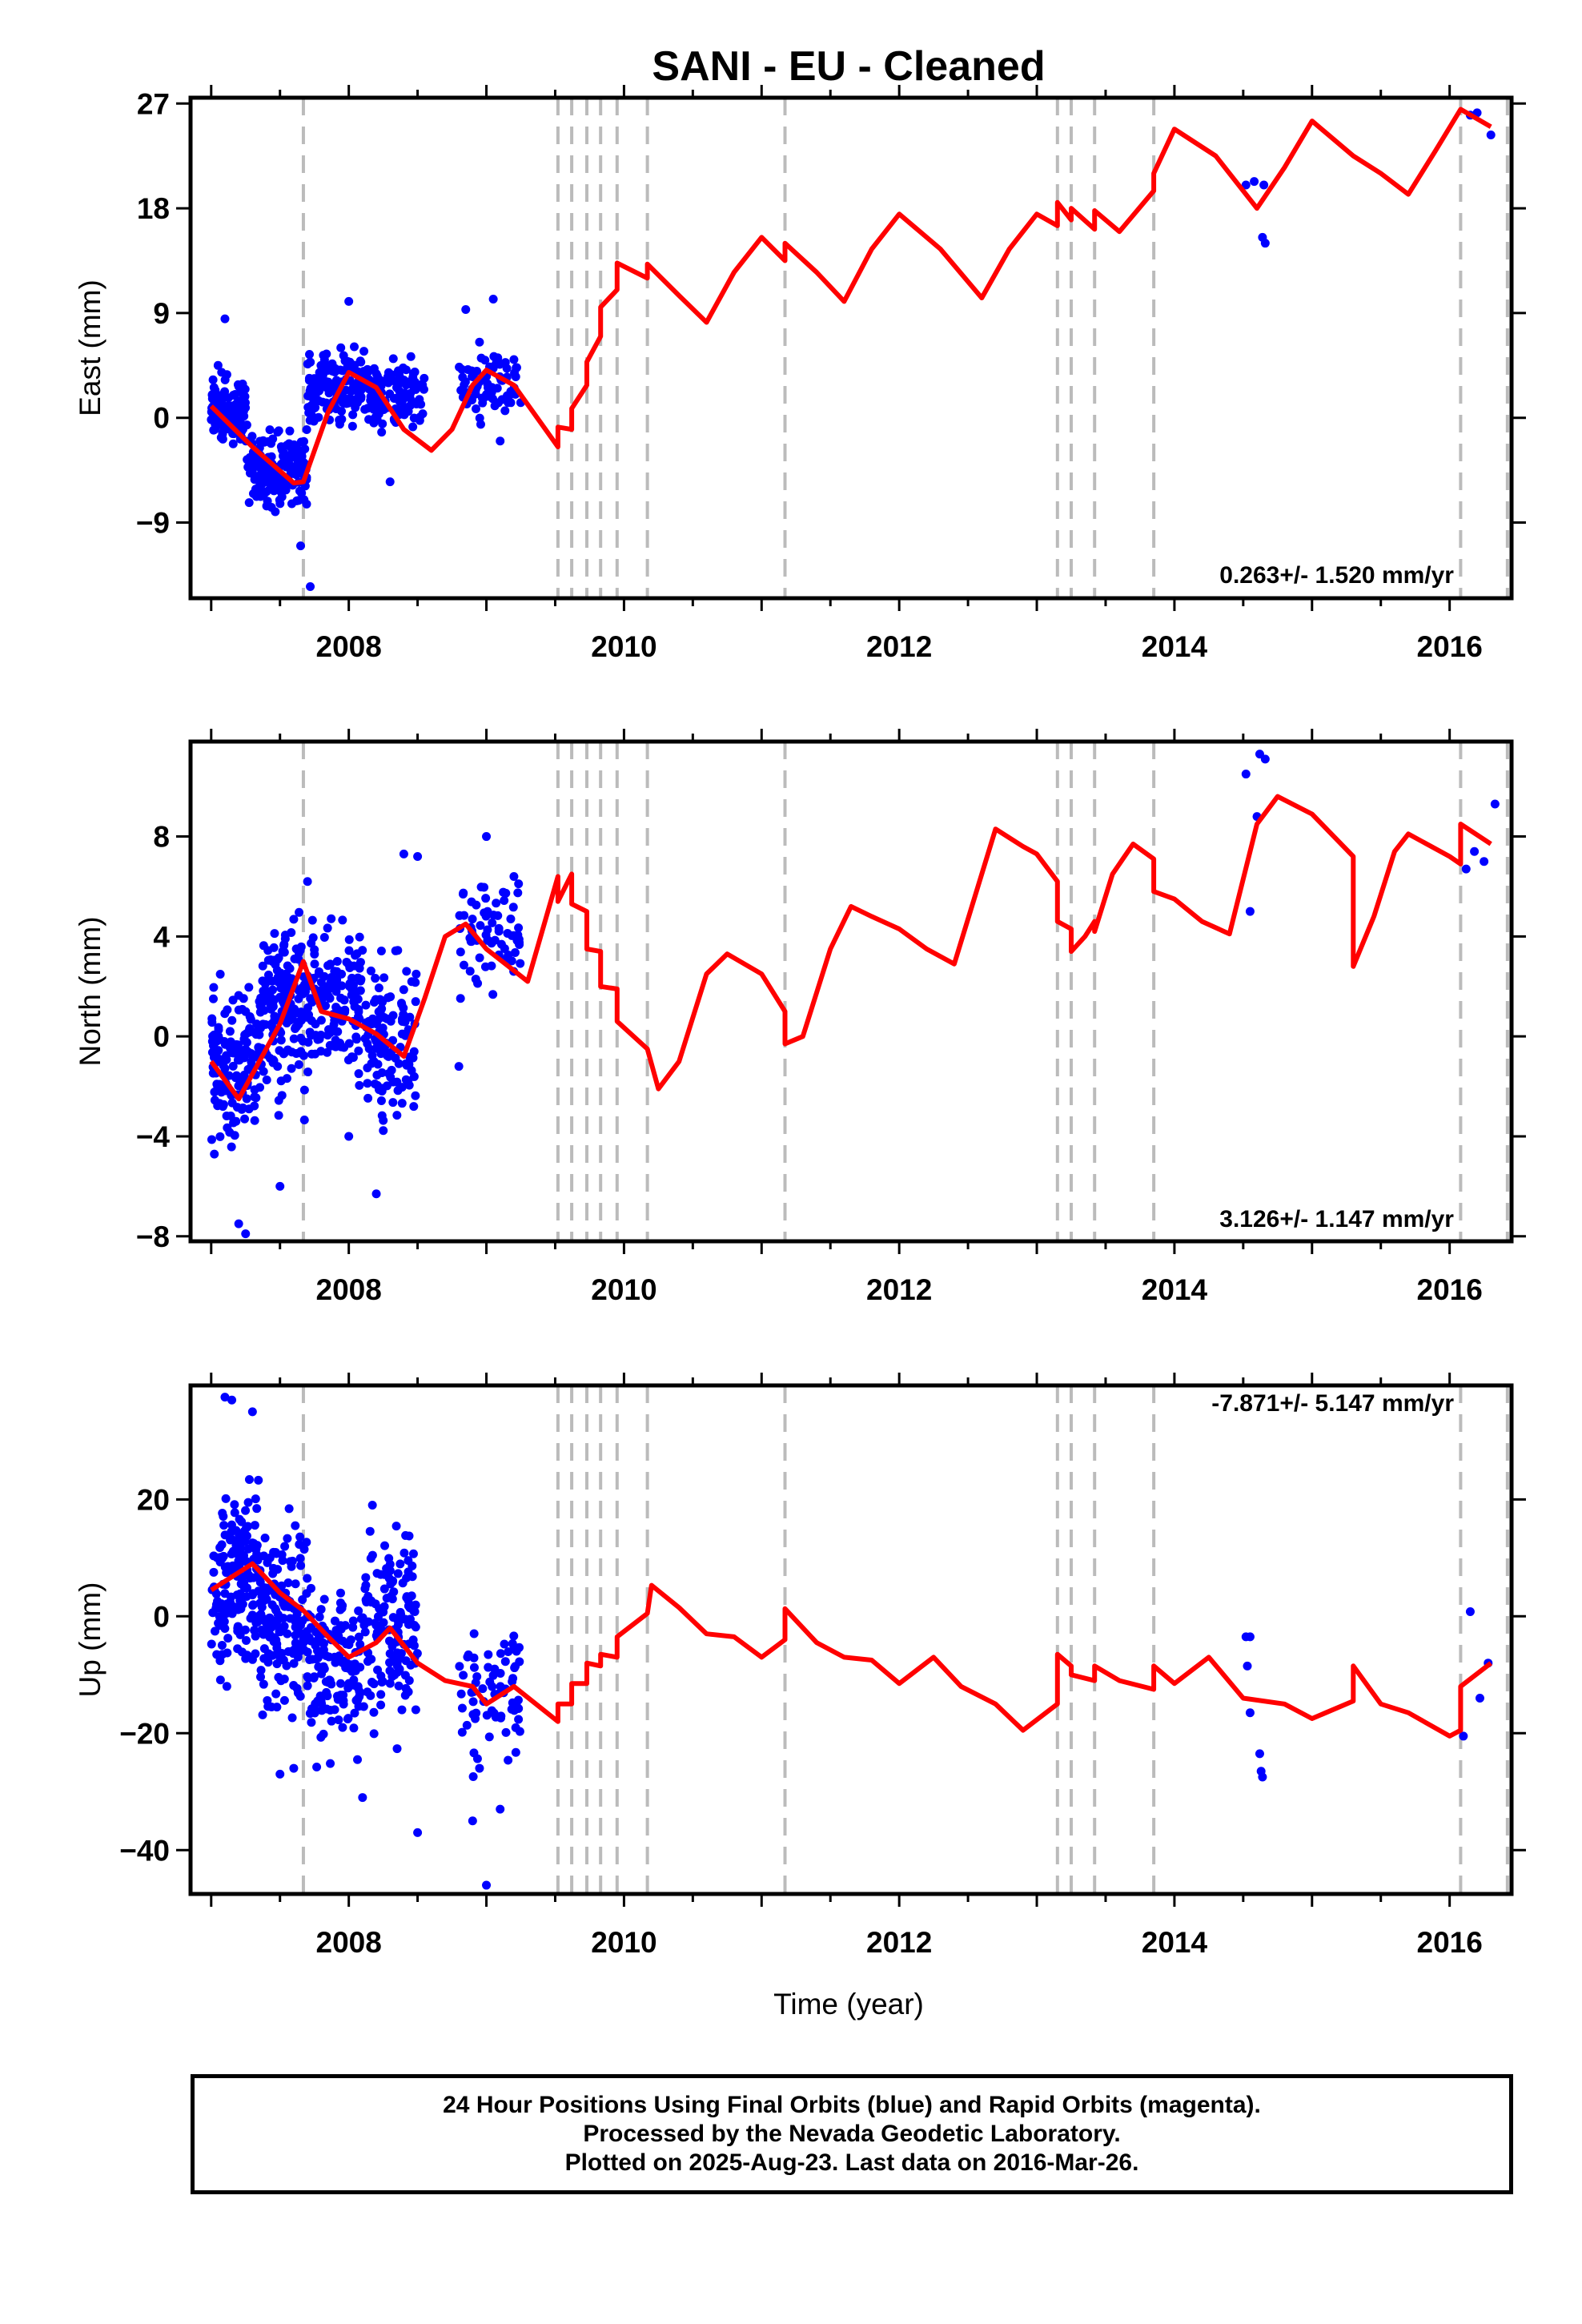  I want to click on y-tick-label: −4, so click(154, 1136).